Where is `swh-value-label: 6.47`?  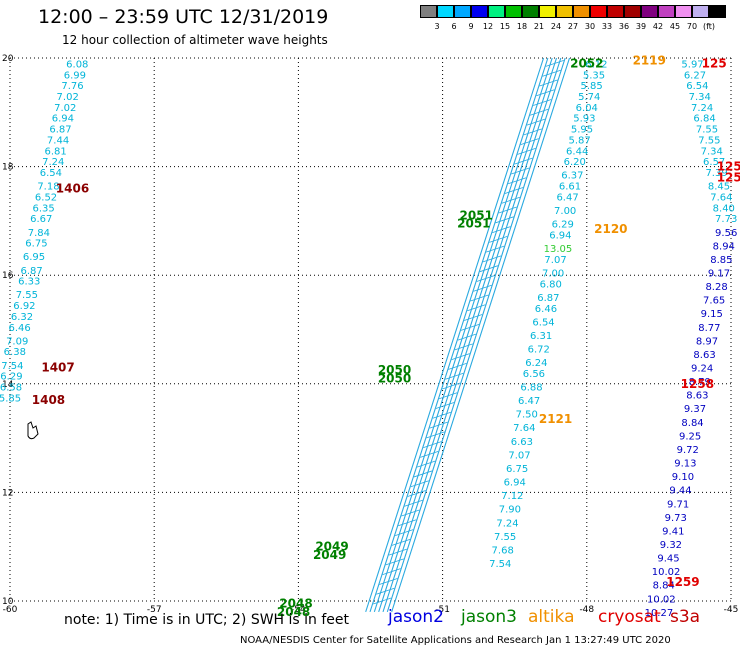 swh-value-label: 6.47 is located at coordinates (529, 401).